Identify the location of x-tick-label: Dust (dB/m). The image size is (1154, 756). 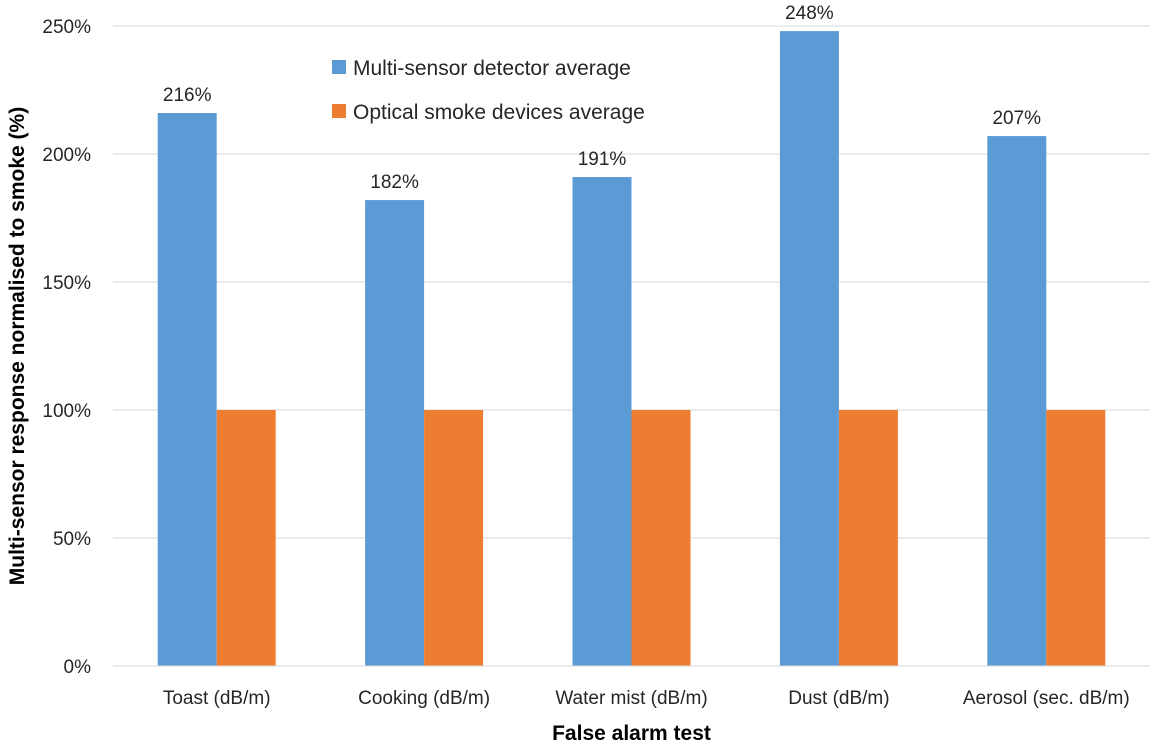
(838, 698).